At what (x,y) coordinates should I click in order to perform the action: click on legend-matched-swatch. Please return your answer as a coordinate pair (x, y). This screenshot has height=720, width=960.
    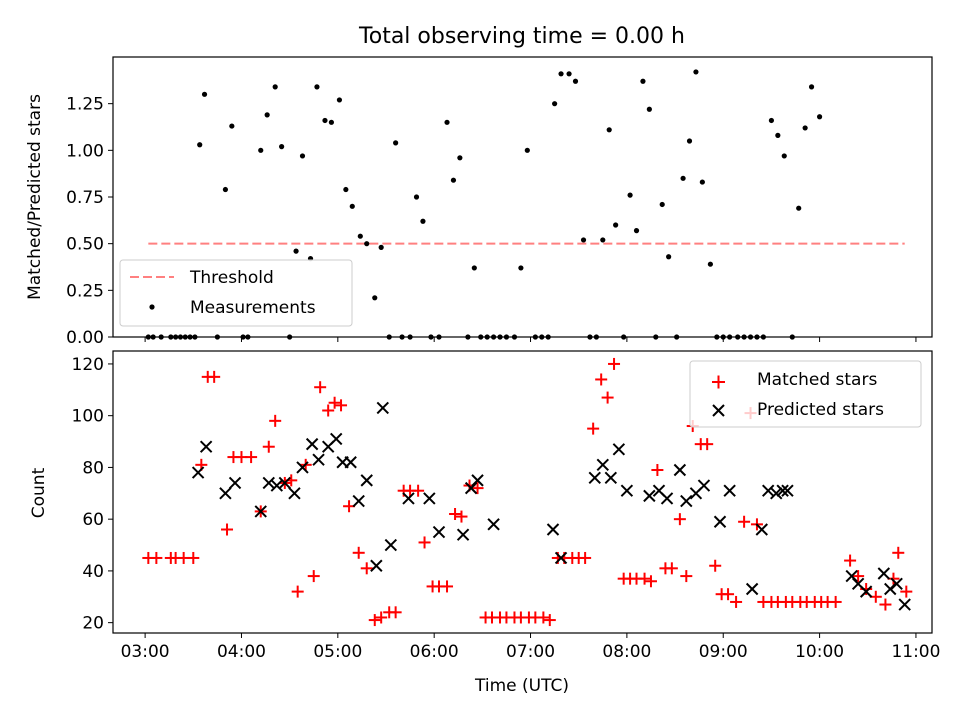
    Looking at the image, I should click on (718, 382).